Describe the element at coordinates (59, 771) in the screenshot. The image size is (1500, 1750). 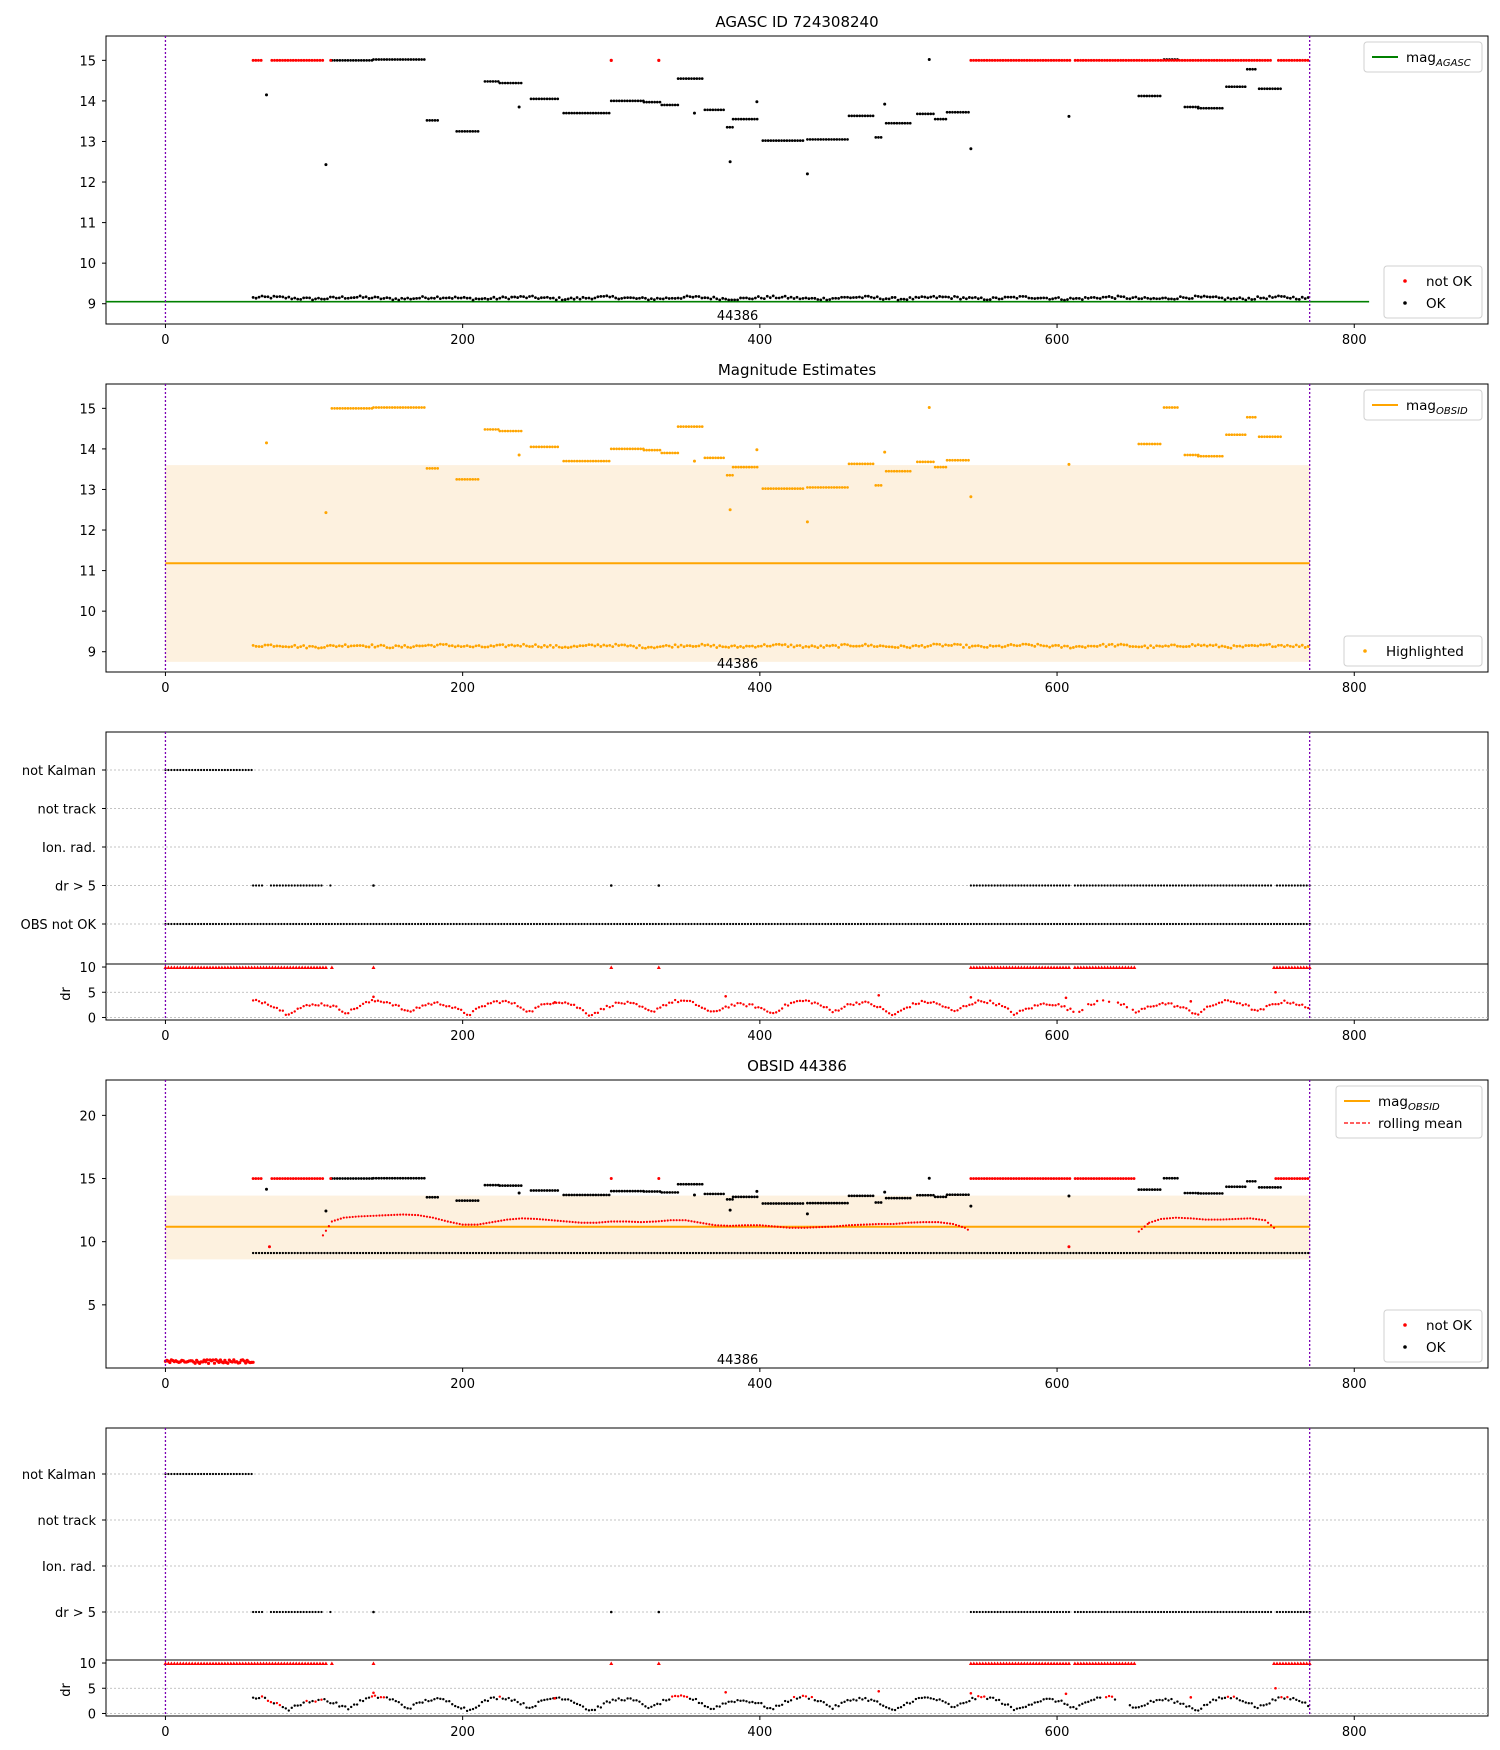
I see `flag-row-label: not Kalman` at that location.